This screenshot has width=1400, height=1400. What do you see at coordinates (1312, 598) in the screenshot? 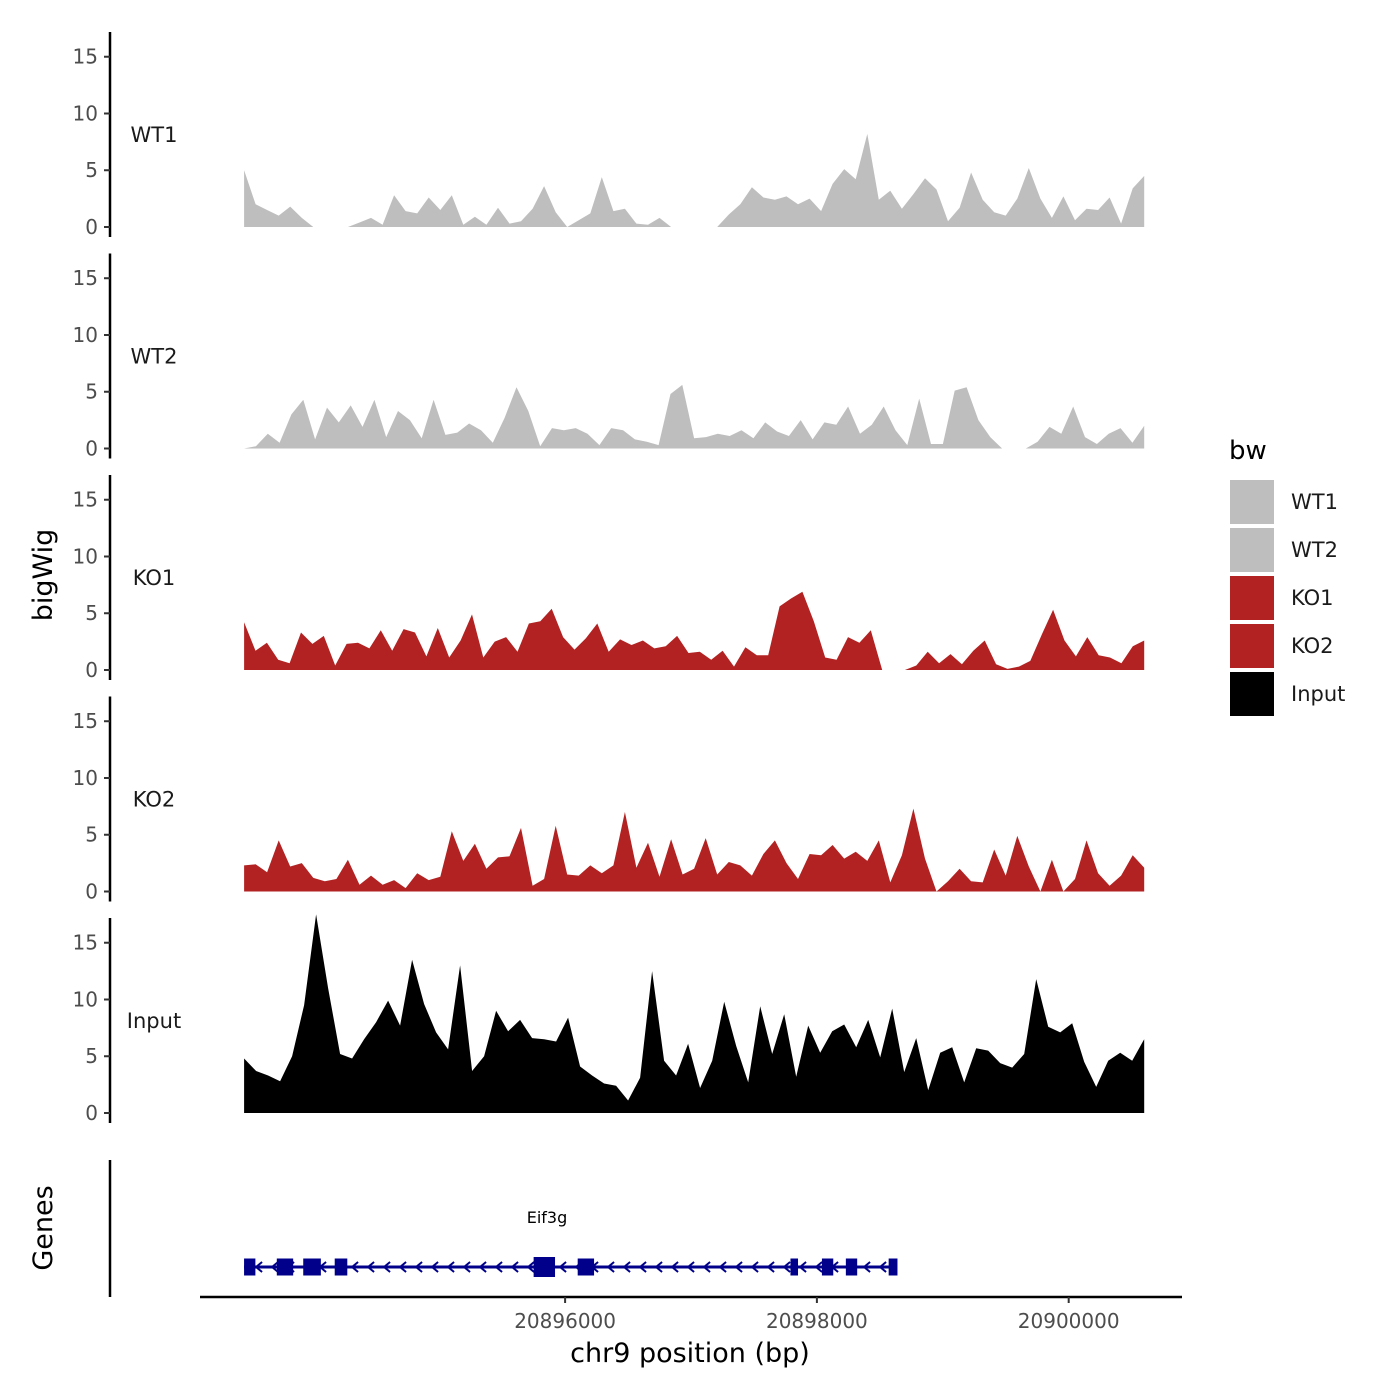
I see `legend-label: KO1` at bounding box center [1312, 598].